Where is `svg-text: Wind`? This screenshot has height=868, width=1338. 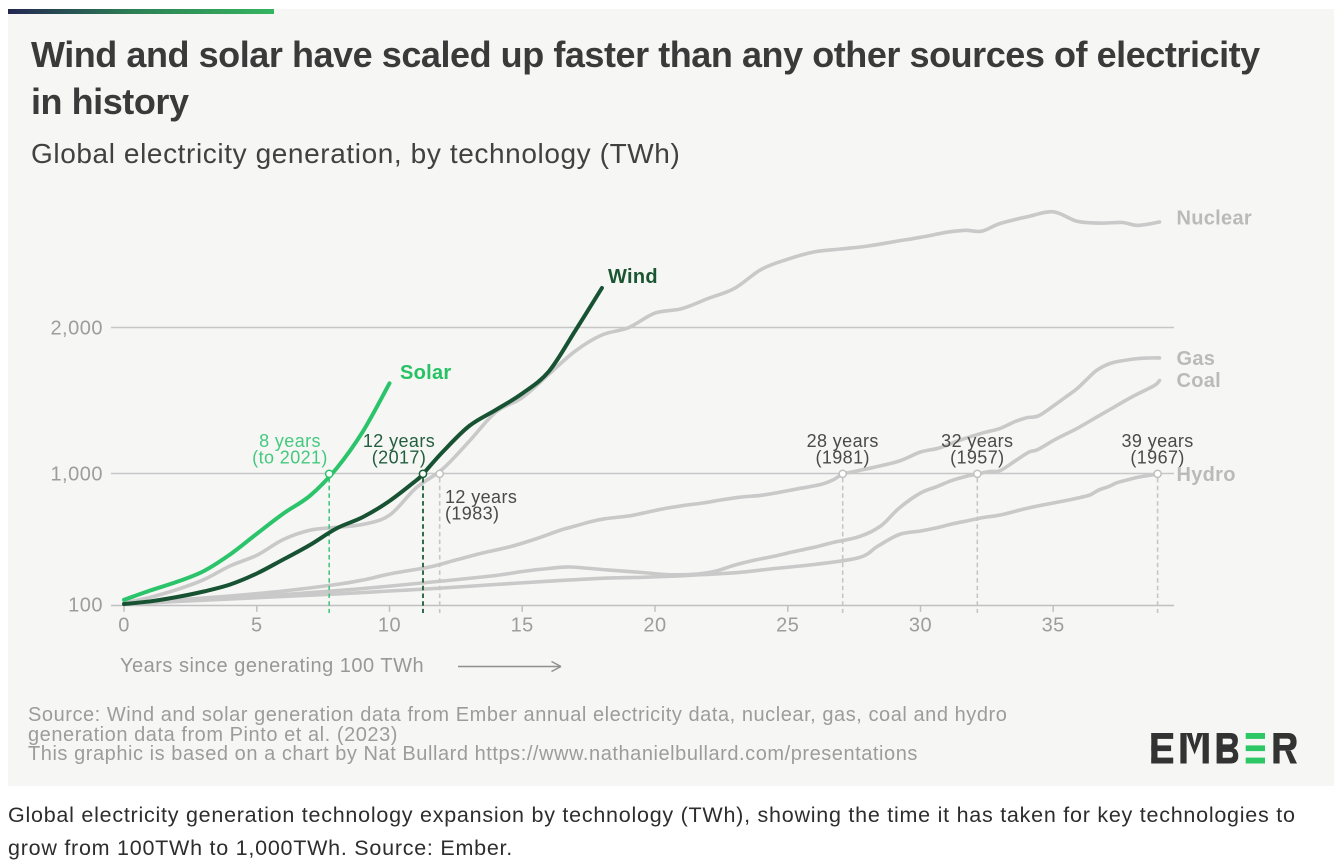
svg-text: Wind is located at coordinates (633, 277).